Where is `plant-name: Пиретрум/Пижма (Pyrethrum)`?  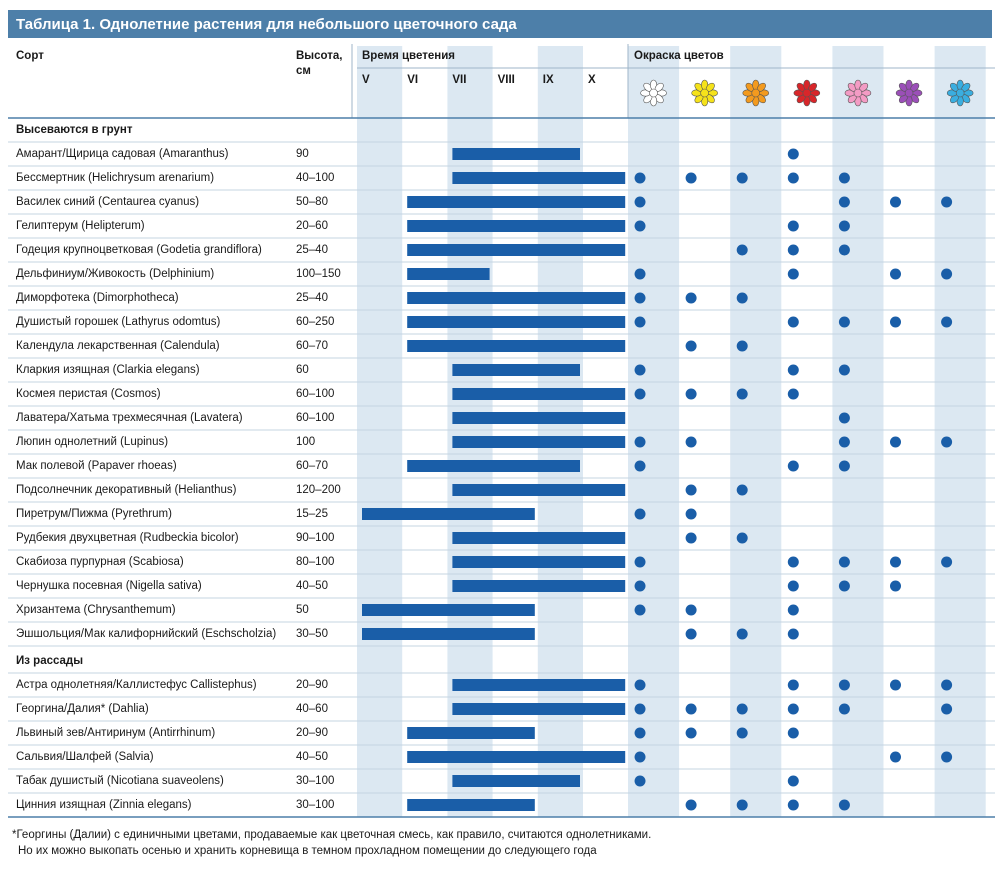
plant-name: Пиретрум/Пижма (Pyrethrum) is located at coordinates (94, 514).